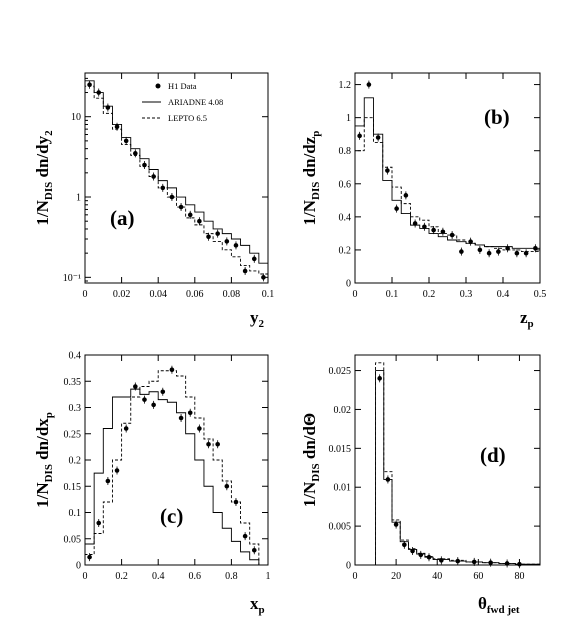 The image size is (567, 629). Describe the element at coordinates (478, 576) in the screenshot. I see `panel-d-xtick-label: 60` at that location.